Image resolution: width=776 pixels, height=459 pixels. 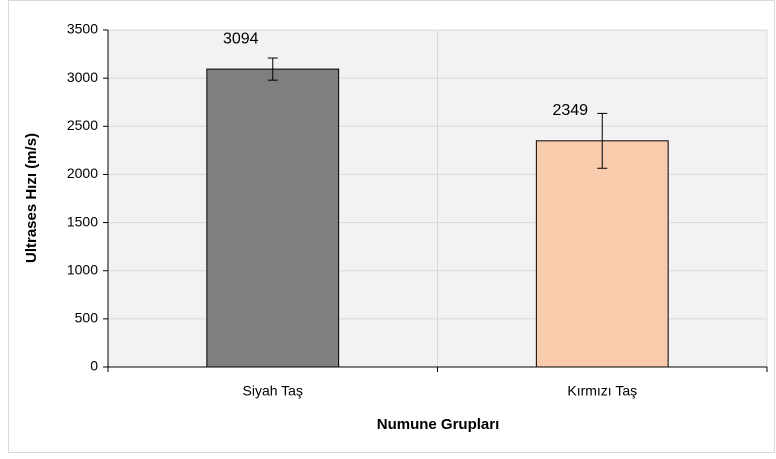 I want to click on y-tick-label: 1000, so click(x=82, y=269).